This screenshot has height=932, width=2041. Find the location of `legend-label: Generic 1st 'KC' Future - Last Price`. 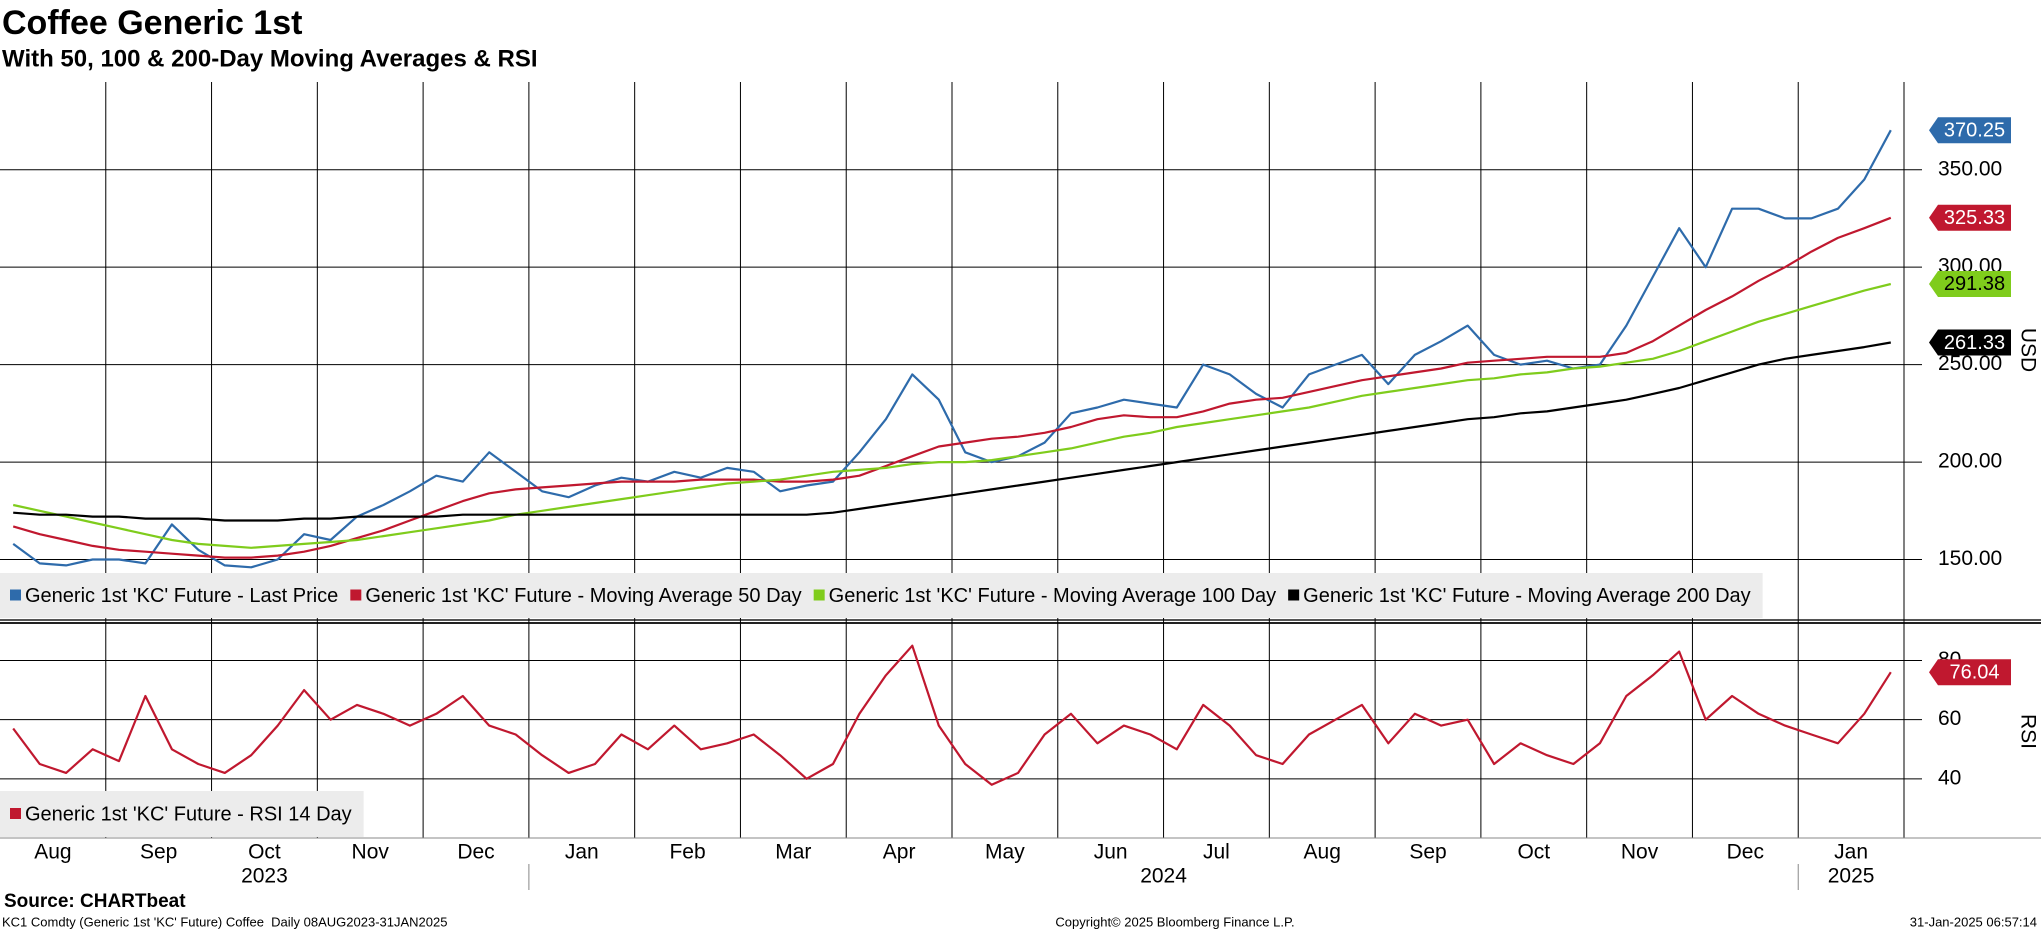

legend-label: Generic 1st 'KC' Future - Last Price is located at coordinates (181, 596).